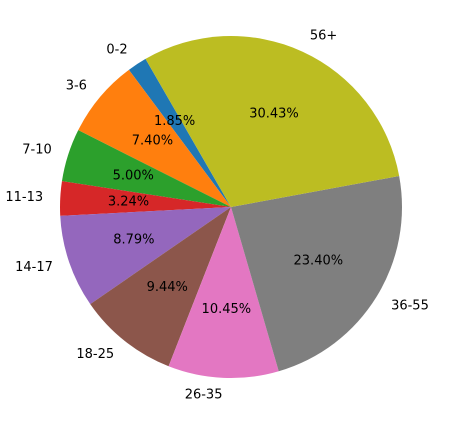 The height and width of the screenshot is (431, 464). Describe the element at coordinates (37, 149) in the screenshot. I see `category-label-7-10: 7-10` at that location.